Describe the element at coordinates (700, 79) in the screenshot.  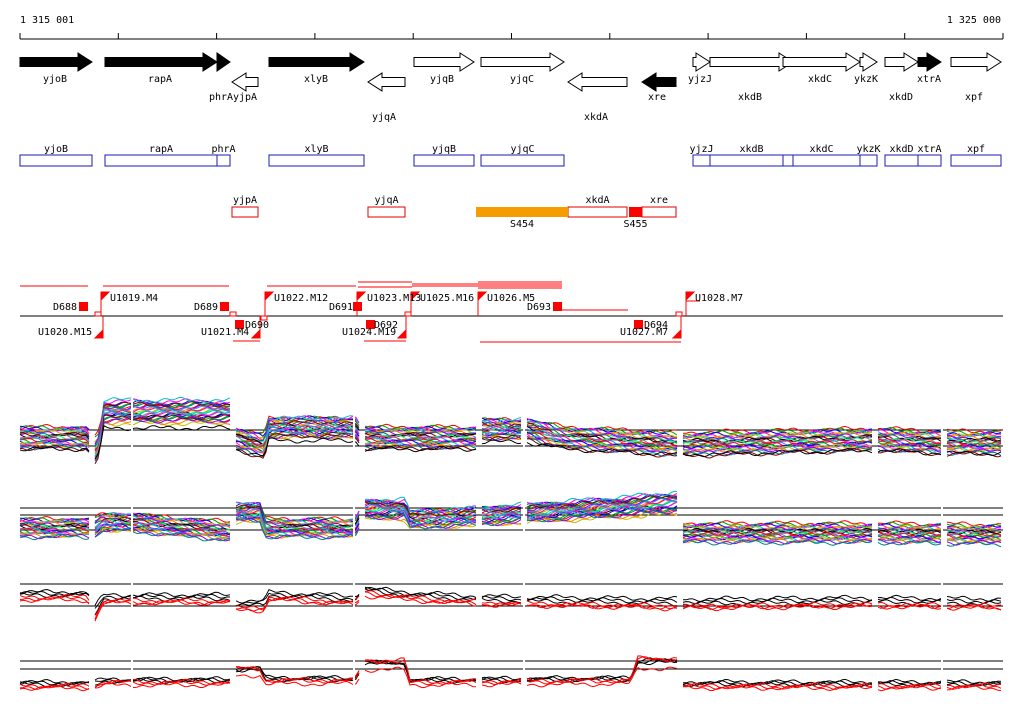
I see `gene-label: yjzJ` at that location.